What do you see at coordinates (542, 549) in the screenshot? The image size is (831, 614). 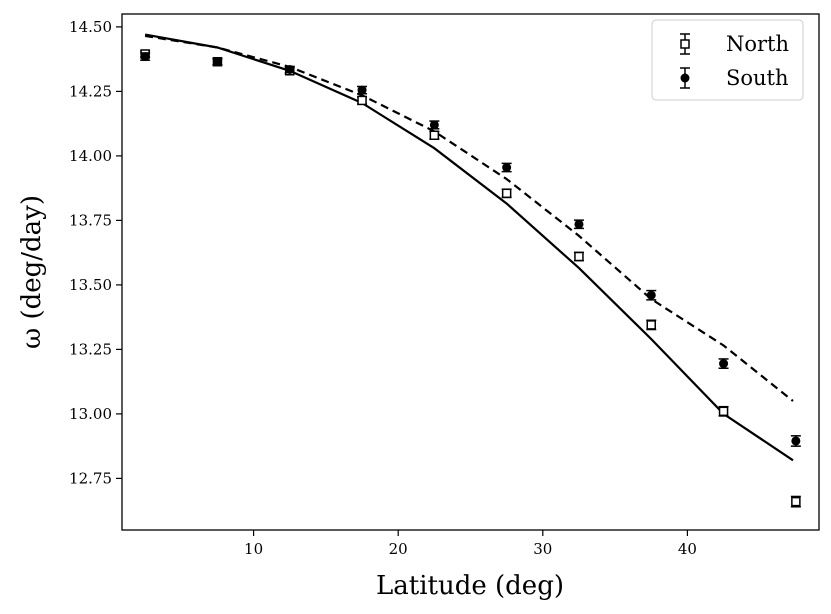 I see `x-tick-label: 30` at bounding box center [542, 549].